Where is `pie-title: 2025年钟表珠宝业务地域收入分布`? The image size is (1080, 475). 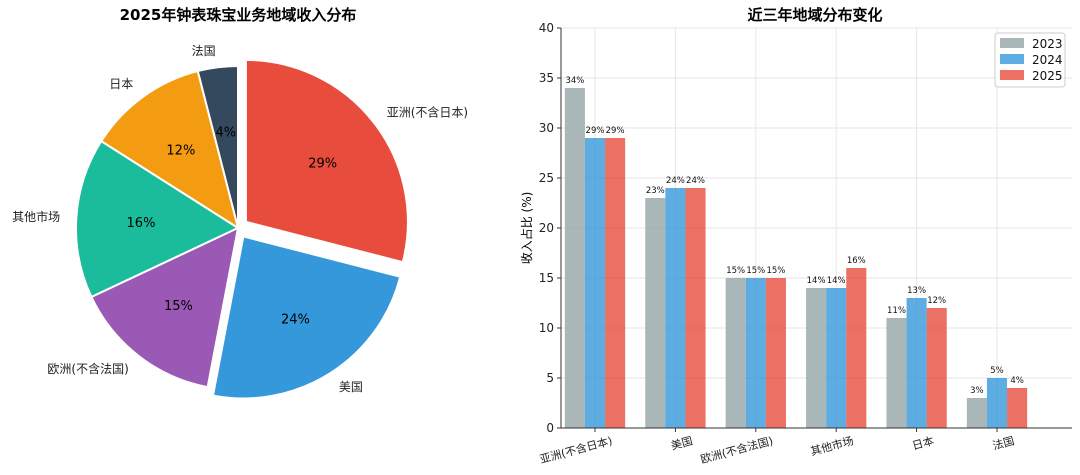
pie-title: 2025年钟表珠宝业务地域收入分布 is located at coordinates (238, 15).